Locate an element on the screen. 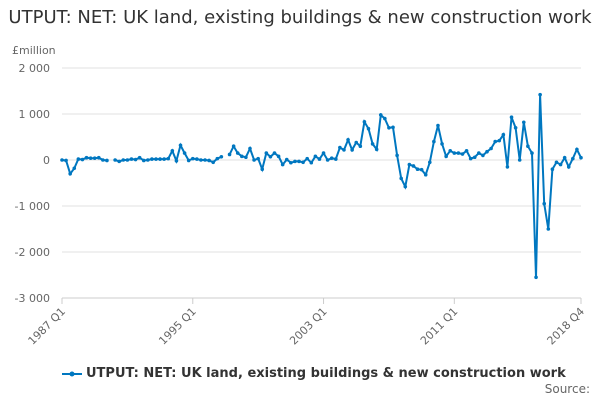 This screenshot has width=600, height=400. x-tick-label: 1987 Q1 is located at coordinates (47, 326).